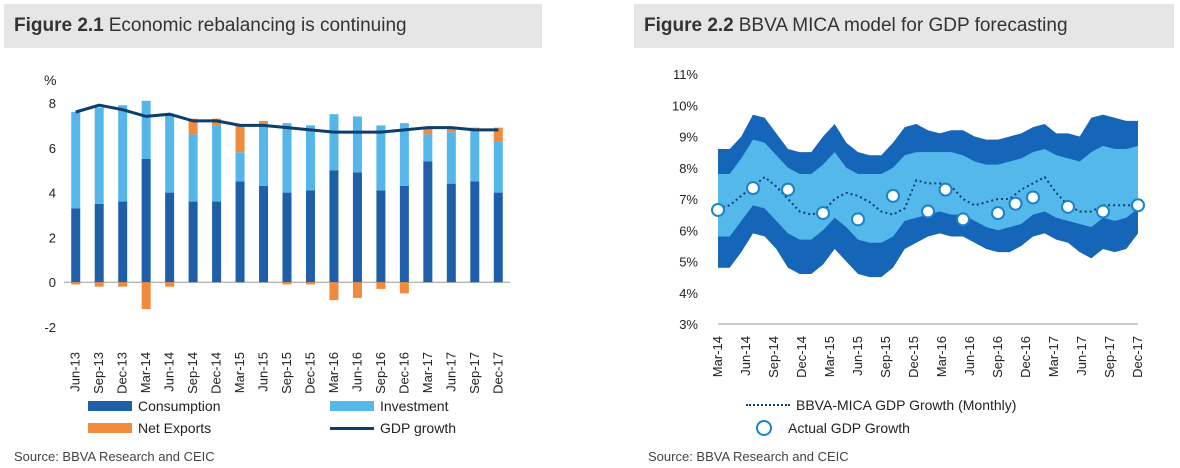 The height and width of the screenshot is (468, 1180). What do you see at coordinates (849, 428) in the screenshot?
I see `legend-actual-gdp-label: Actual GDP Growth` at bounding box center [849, 428].